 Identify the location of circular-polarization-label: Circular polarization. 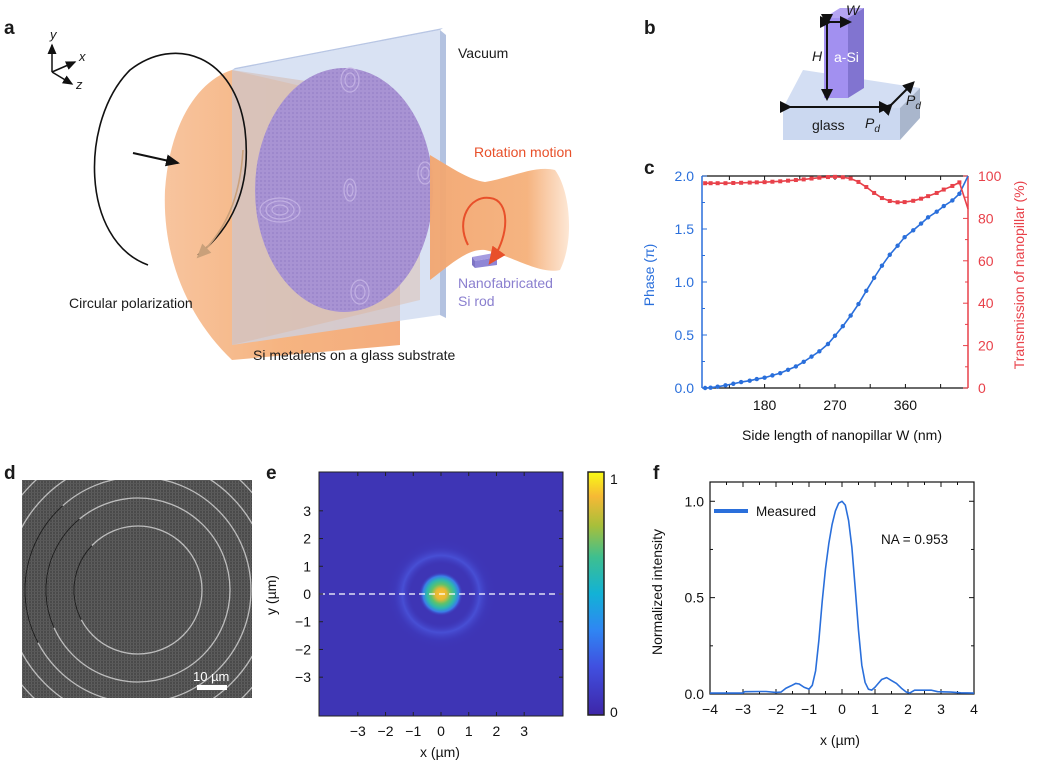
(131, 303).